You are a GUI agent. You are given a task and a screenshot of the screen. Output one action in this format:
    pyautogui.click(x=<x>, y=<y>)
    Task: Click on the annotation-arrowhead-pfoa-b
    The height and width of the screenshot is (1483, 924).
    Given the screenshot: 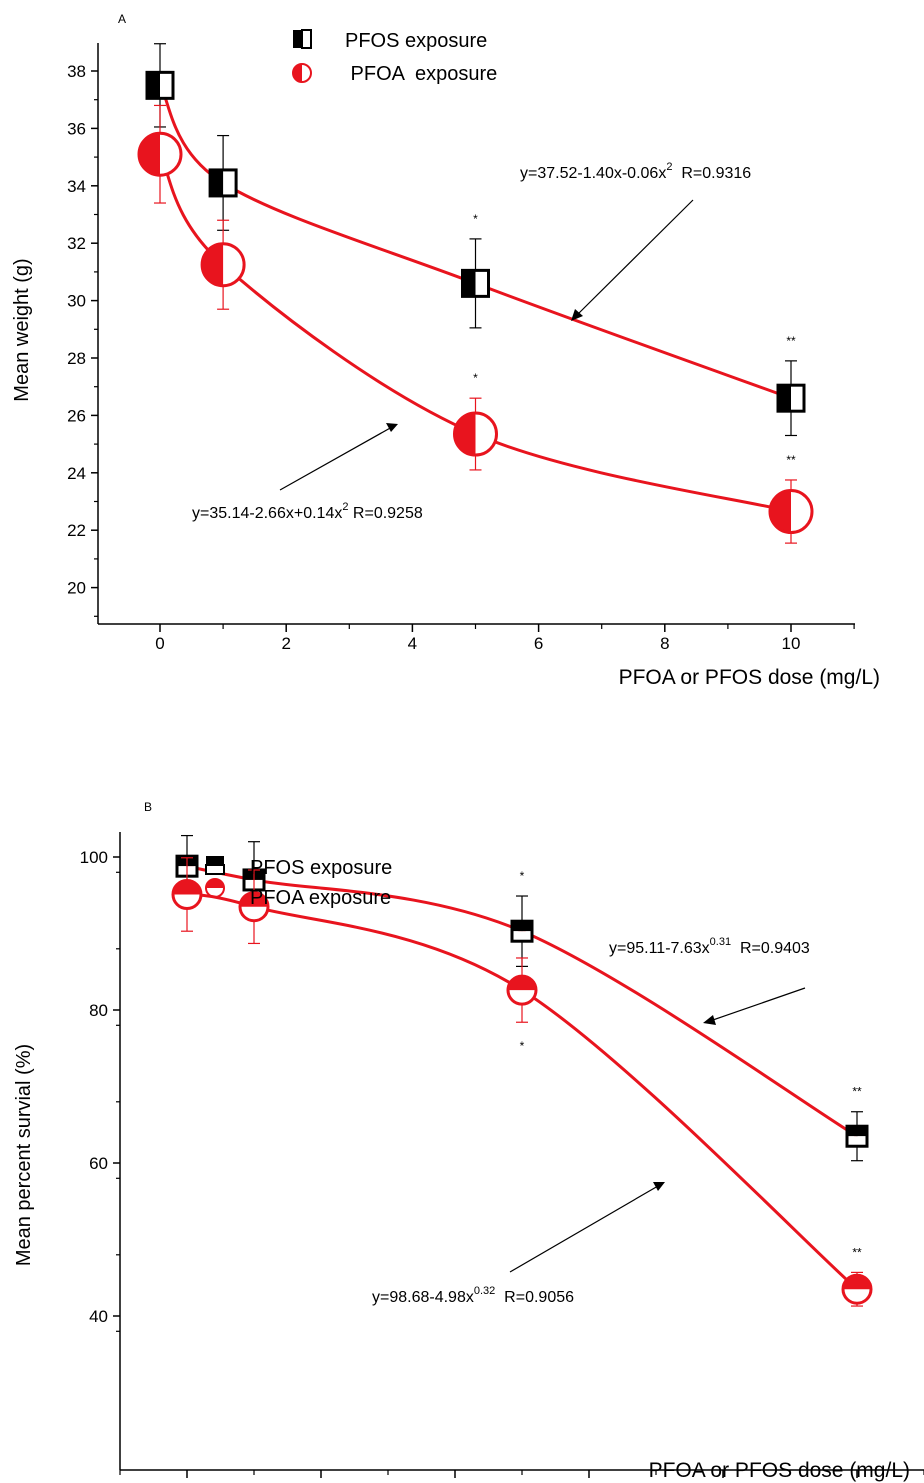 What is the action you would take?
    pyautogui.click(x=659, y=1186)
    